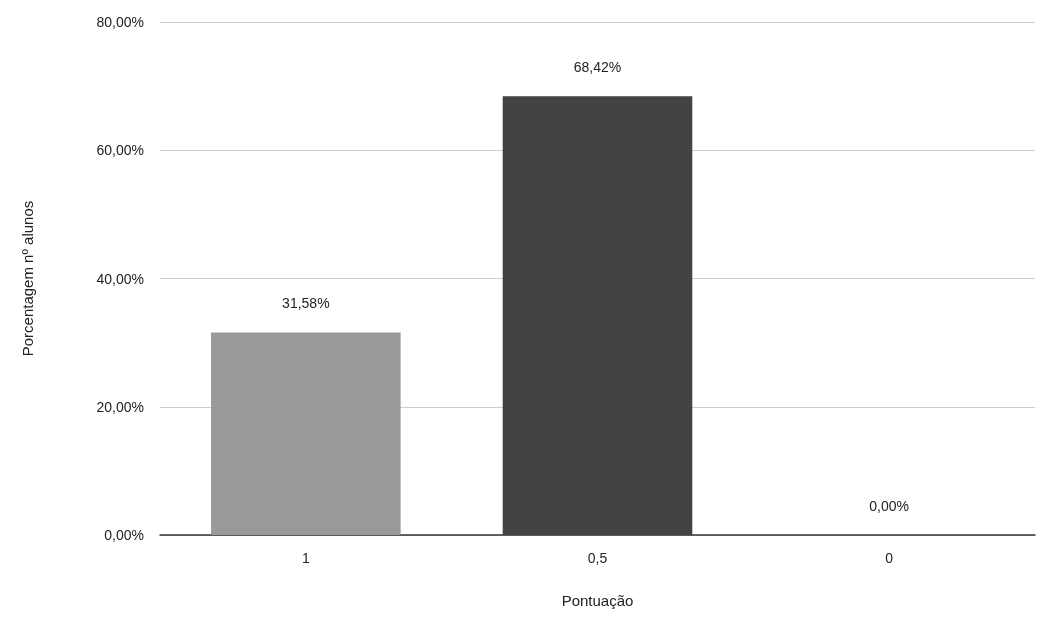 Image resolution: width=1041 pixels, height=630 pixels. What do you see at coordinates (120, 150) in the screenshot?
I see `y-tick-label: 60,00%` at bounding box center [120, 150].